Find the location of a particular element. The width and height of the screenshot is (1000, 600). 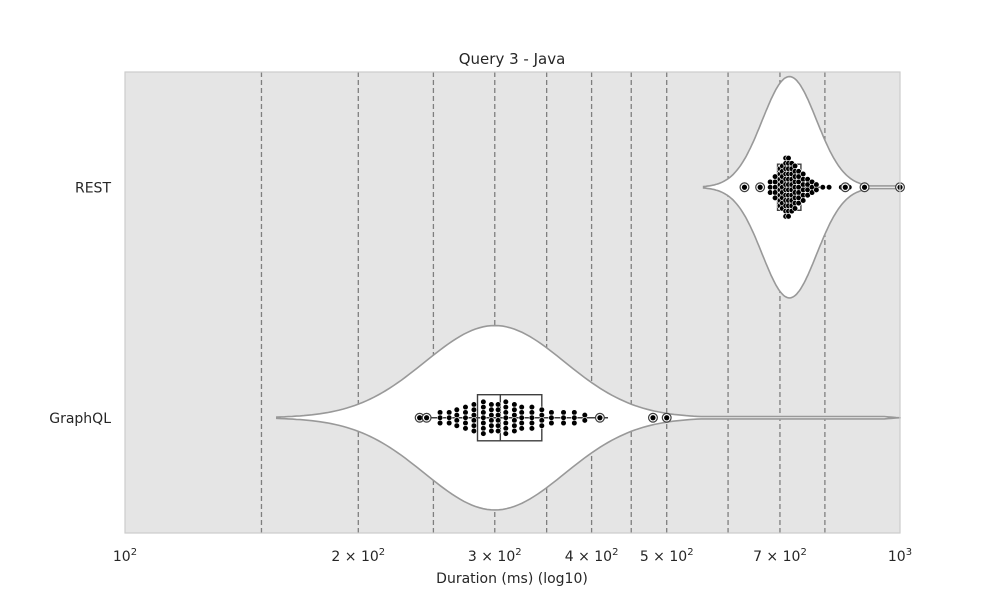

x-tick-label: 102 is located at coordinates (125, 556).